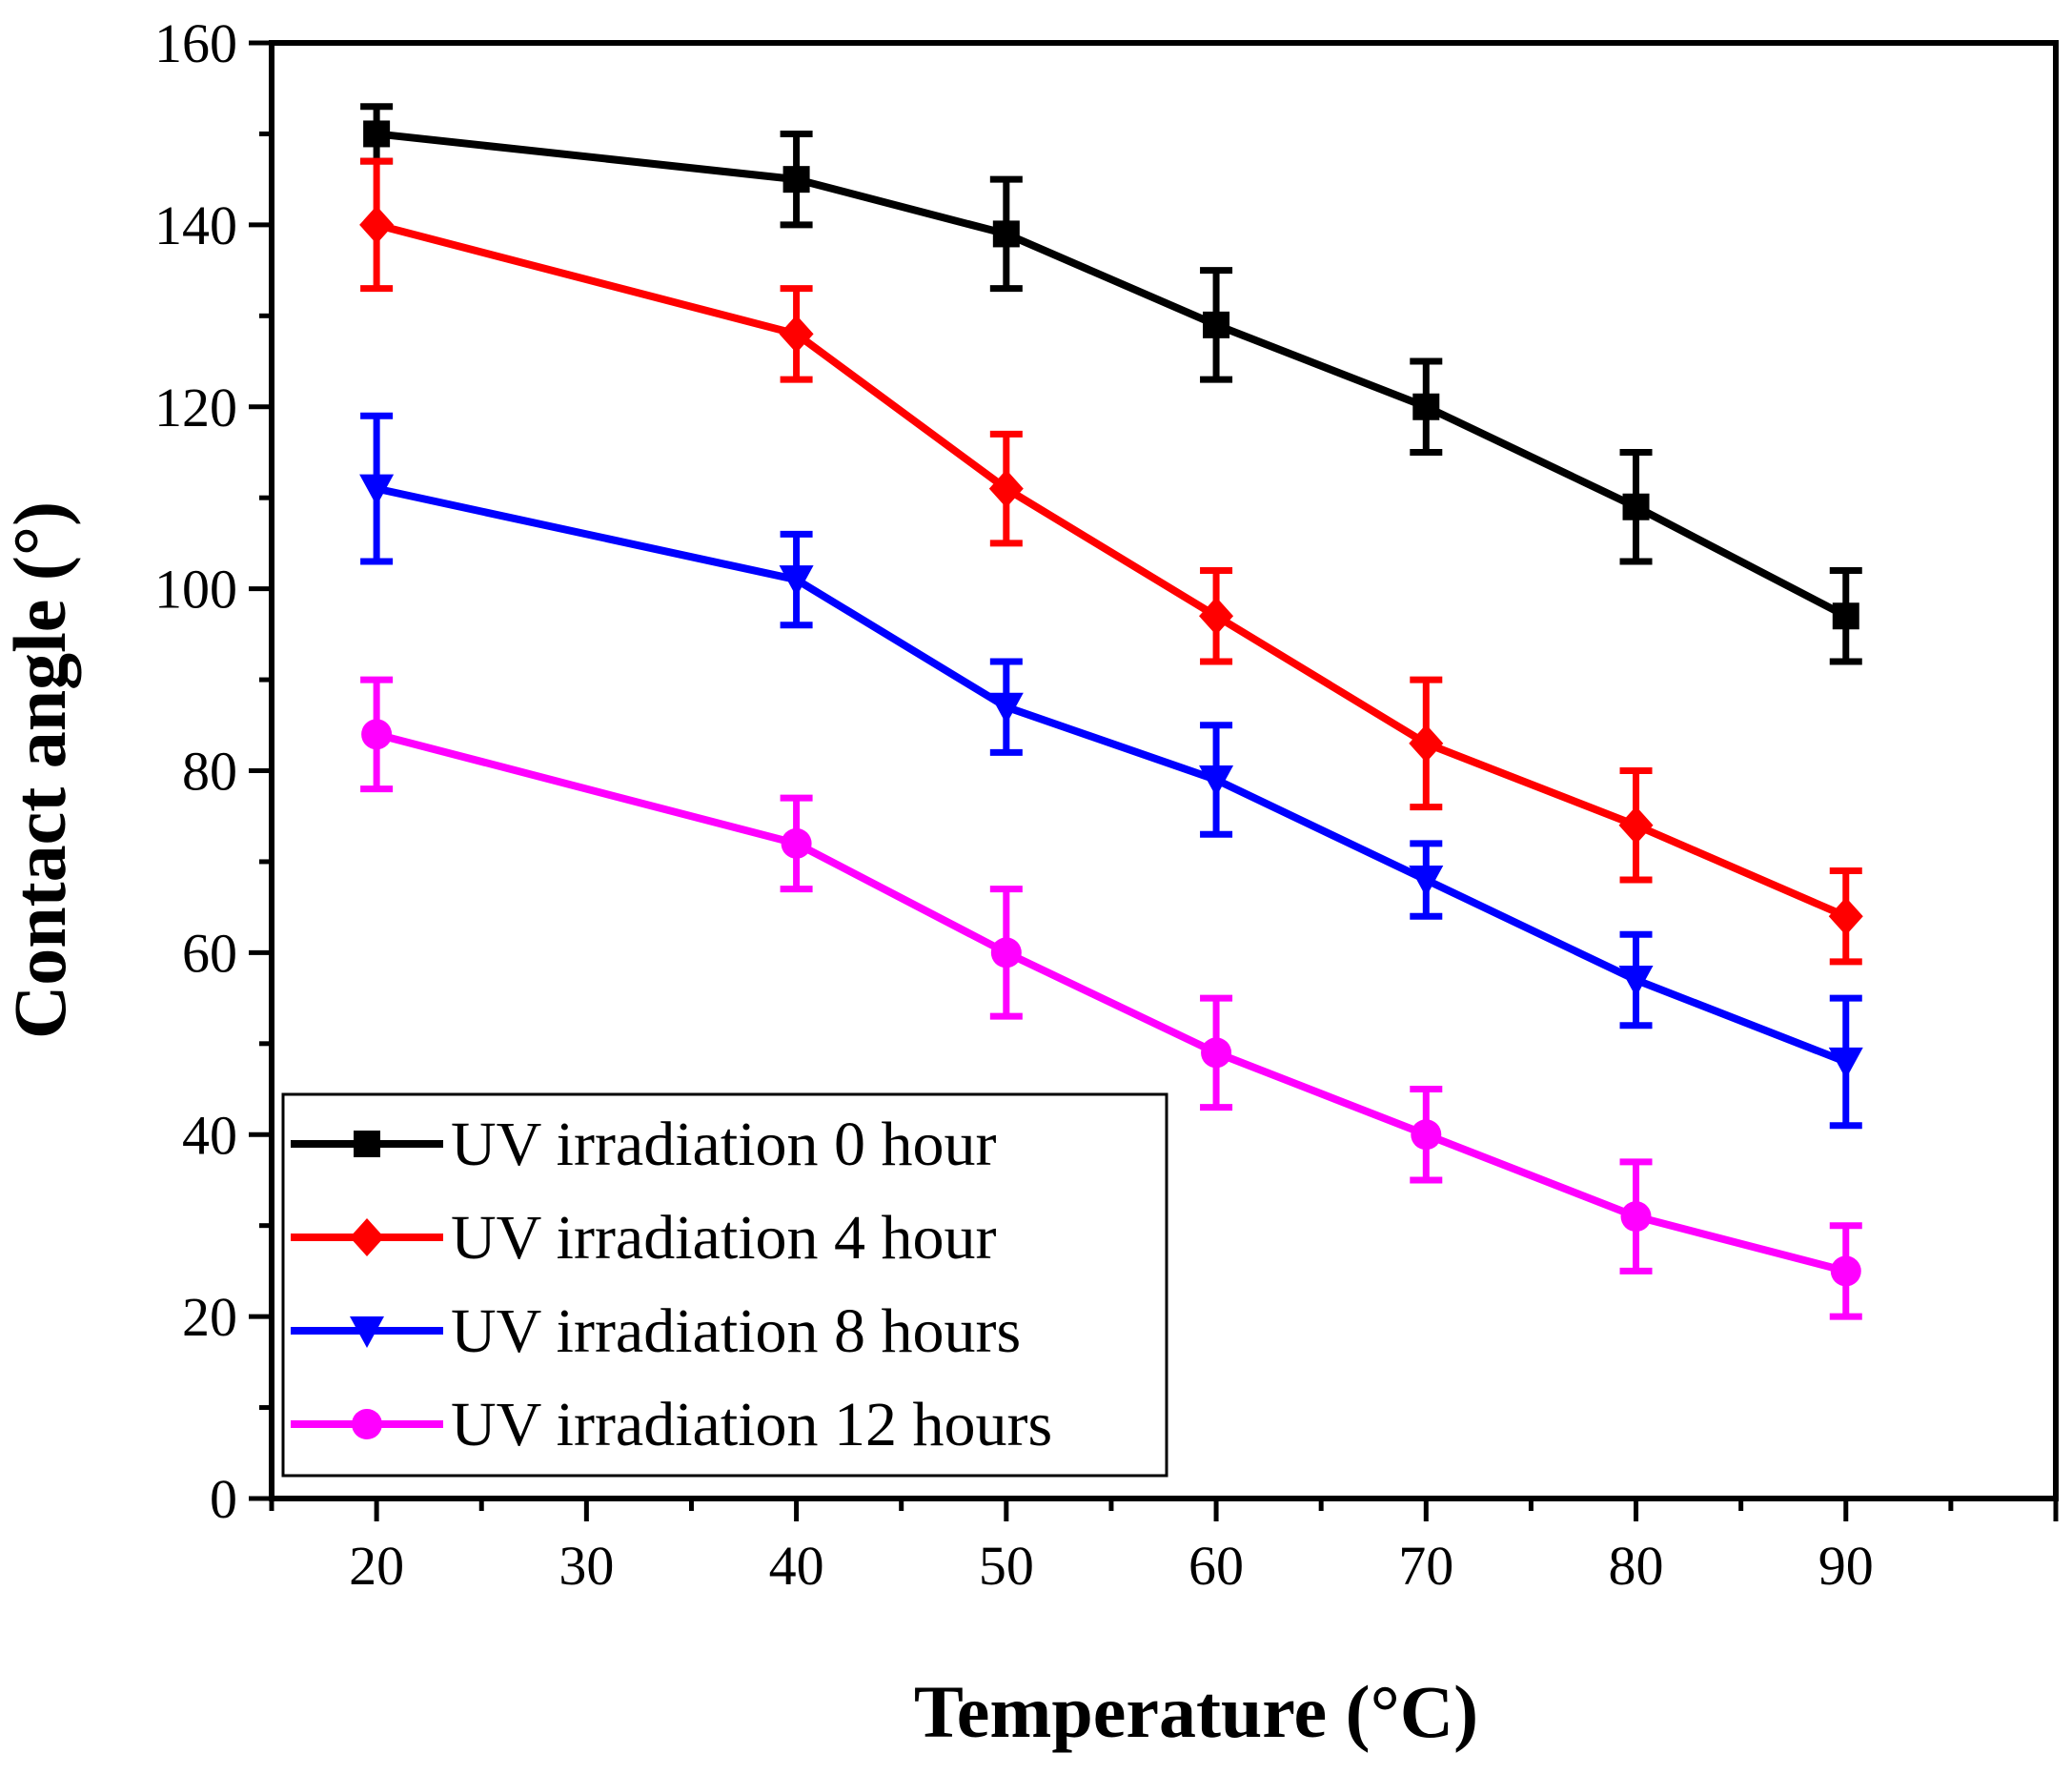  I want to click on legend-label: UV irradiation 0 hour, so click(724, 1145).